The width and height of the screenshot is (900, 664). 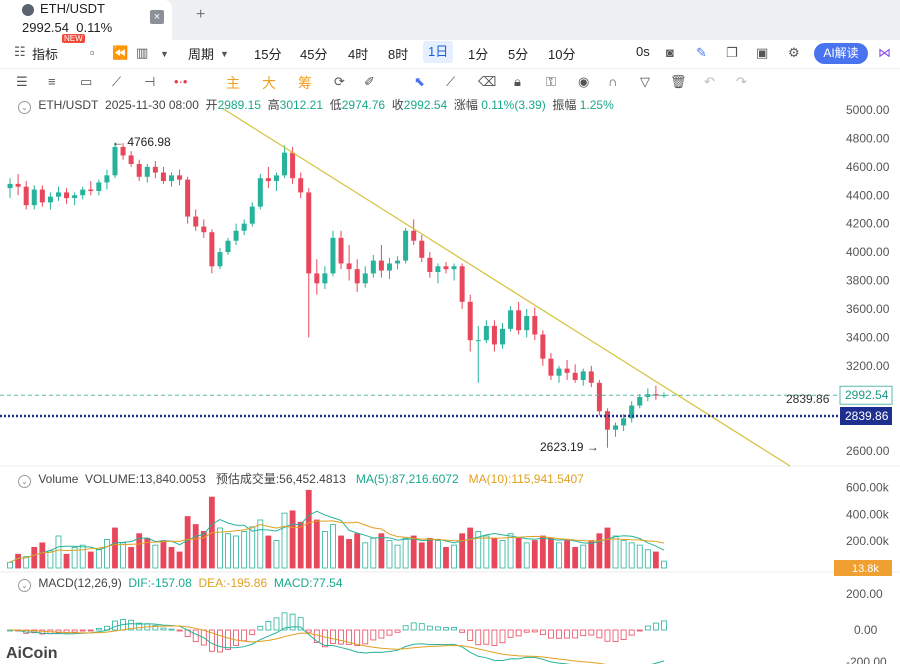 I want to click on camera-icon: ◙, so click(x=670, y=52).